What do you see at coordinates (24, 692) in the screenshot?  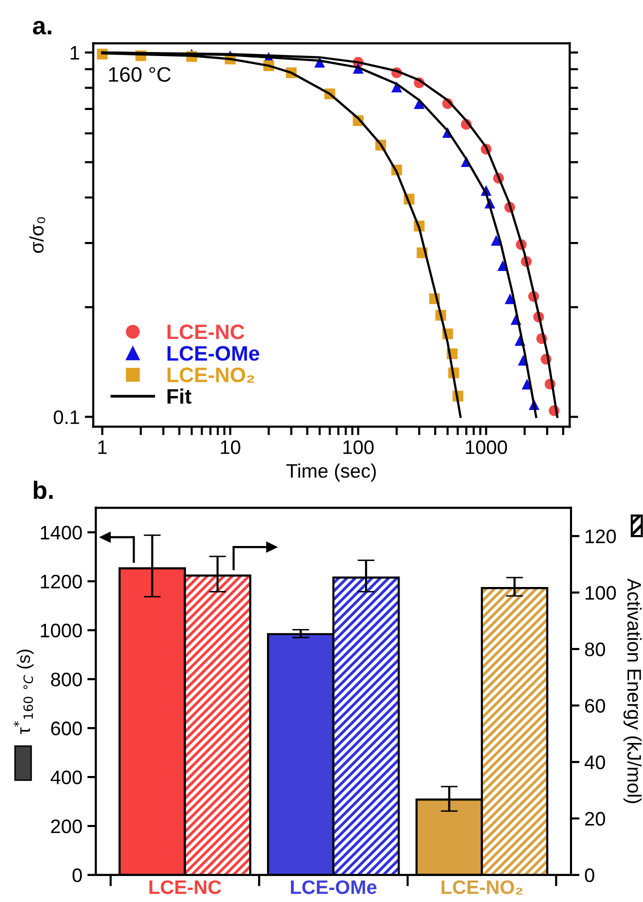 I see `y-axis-title: τ$^{*}$$_{160 °C}$ (s)` at bounding box center [24, 692].